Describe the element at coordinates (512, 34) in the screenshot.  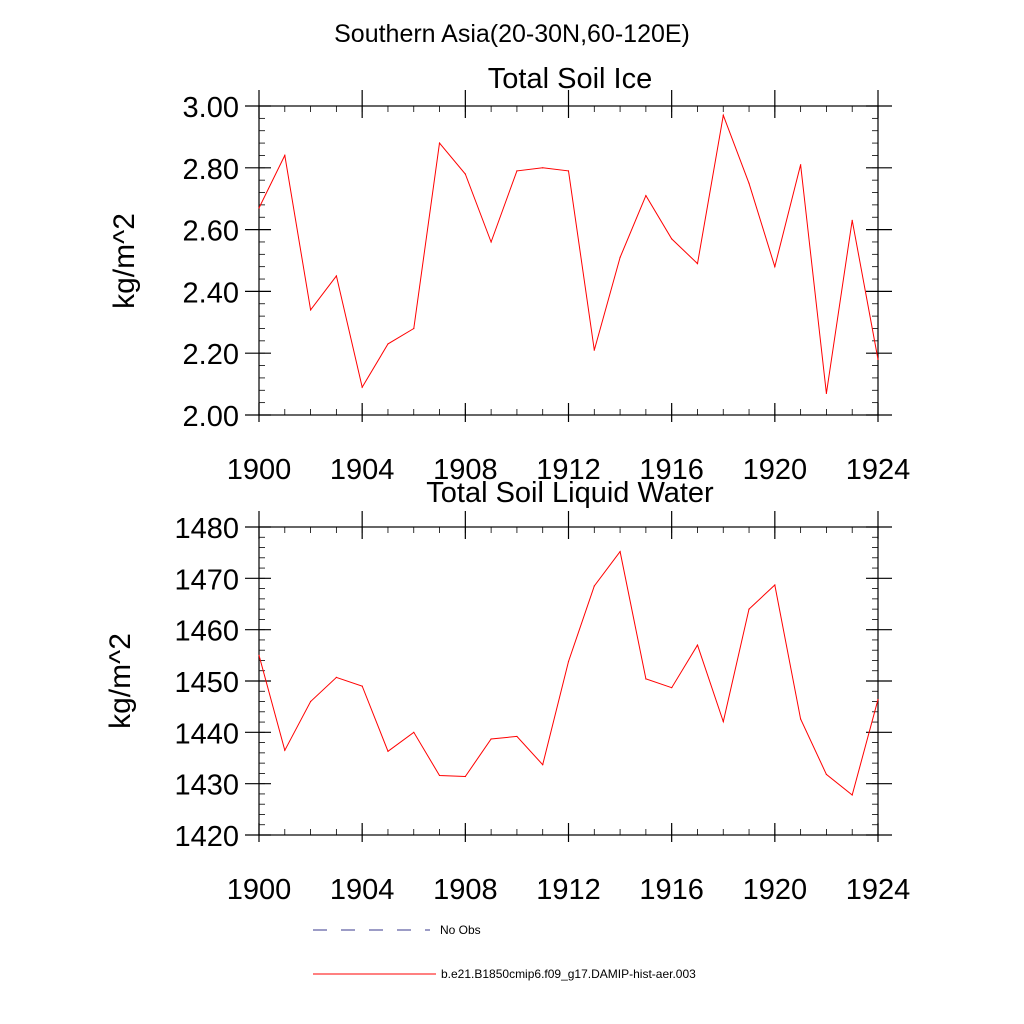
I see `figure-suptitle: Southern Asia(20-30N,60-120E)` at that location.